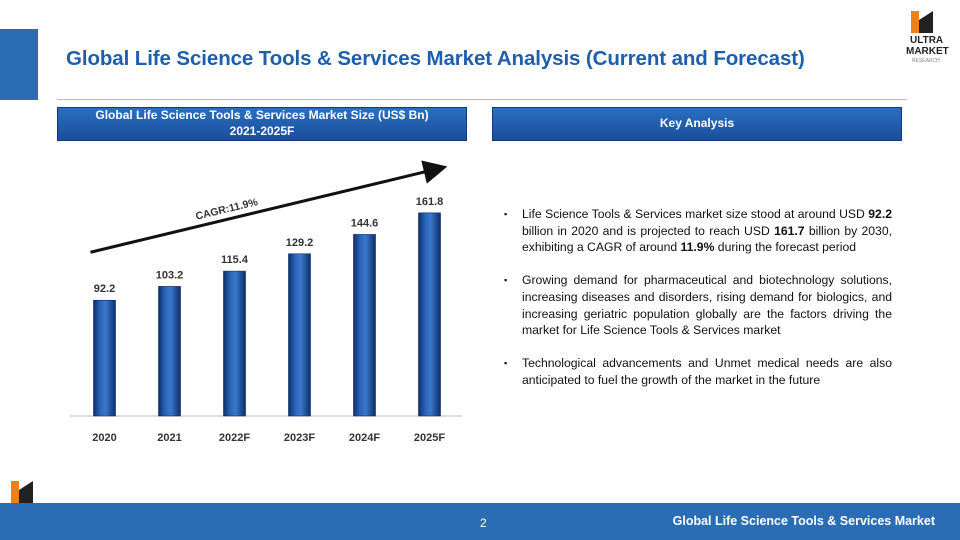 This screenshot has height=540, width=960. Describe the element at coordinates (927, 40) in the screenshot. I see `logo-text-ultra: ULTRA` at that location.